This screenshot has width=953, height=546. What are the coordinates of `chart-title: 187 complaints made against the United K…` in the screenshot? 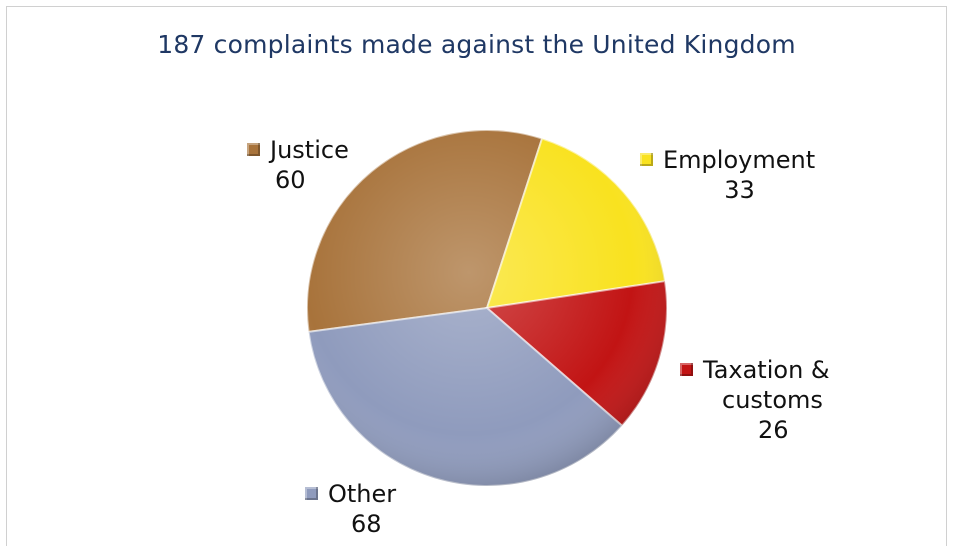 It's located at (476, 44).